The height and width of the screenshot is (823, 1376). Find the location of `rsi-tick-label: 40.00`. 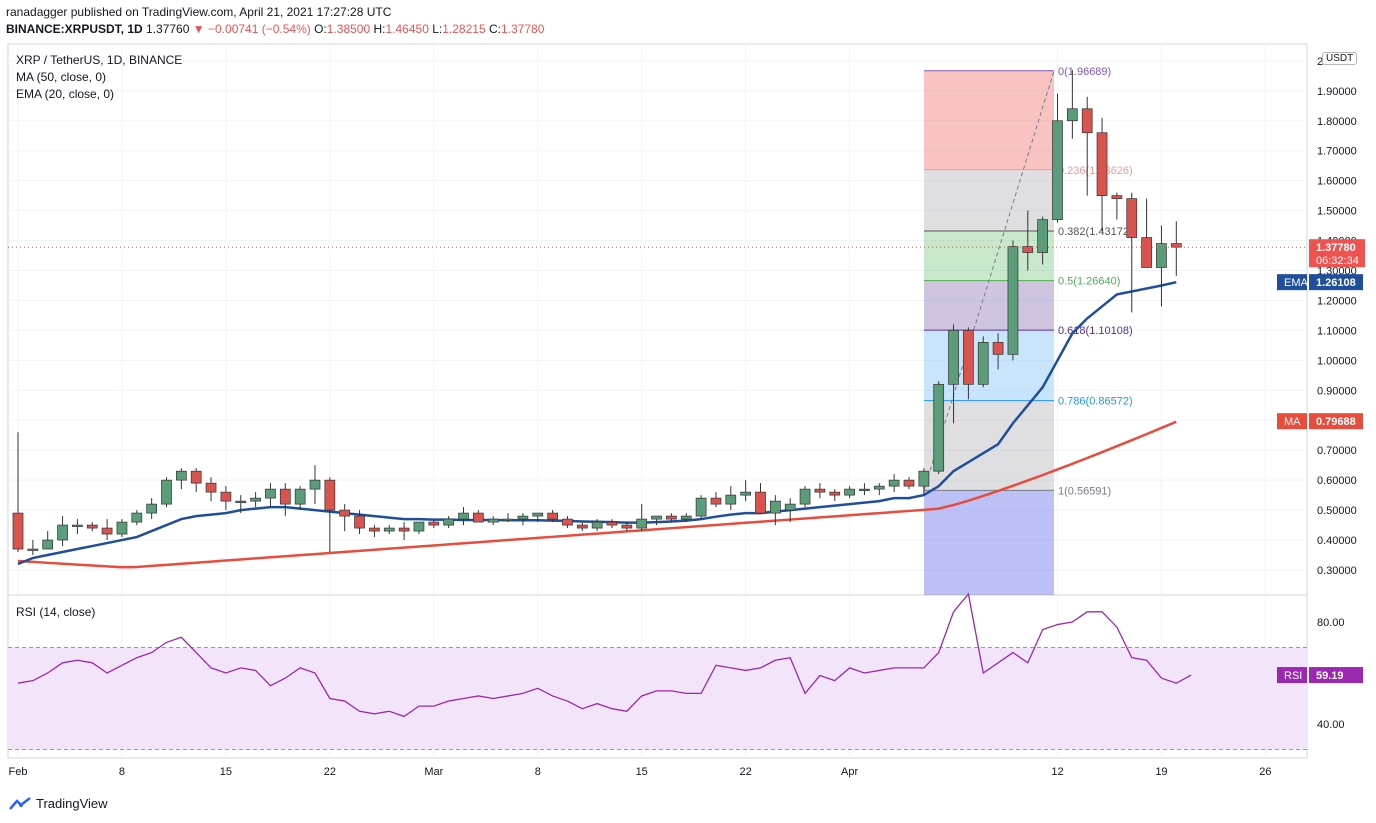

rsi-tick-label: 40.00 is located at coordinates (1331, 725).